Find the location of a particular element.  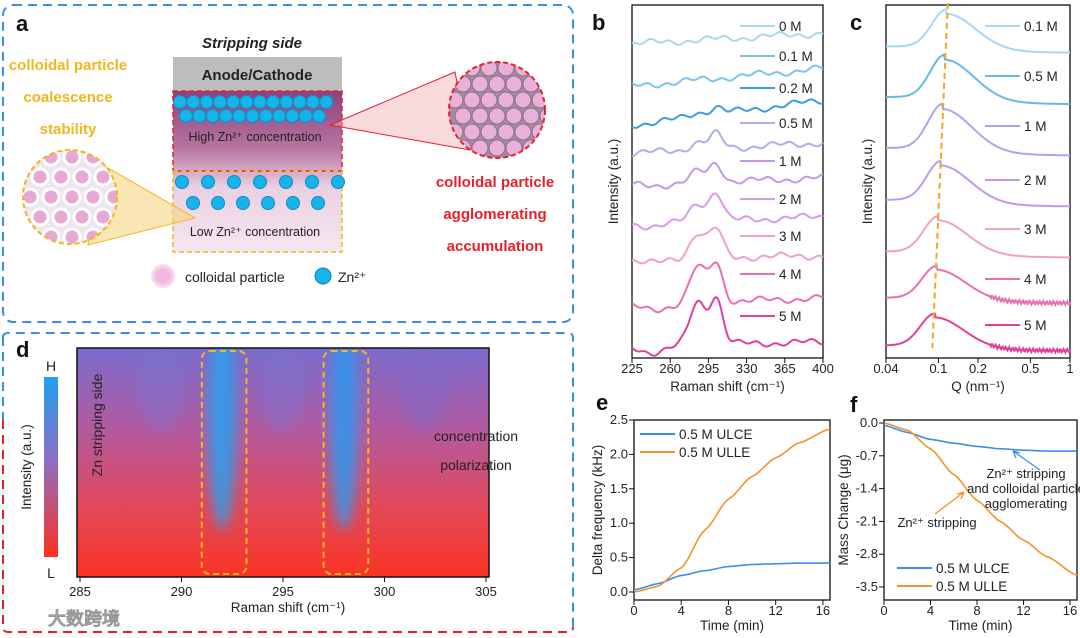

series-line-0-5-m-ulce is located at coordinates (731, 576).